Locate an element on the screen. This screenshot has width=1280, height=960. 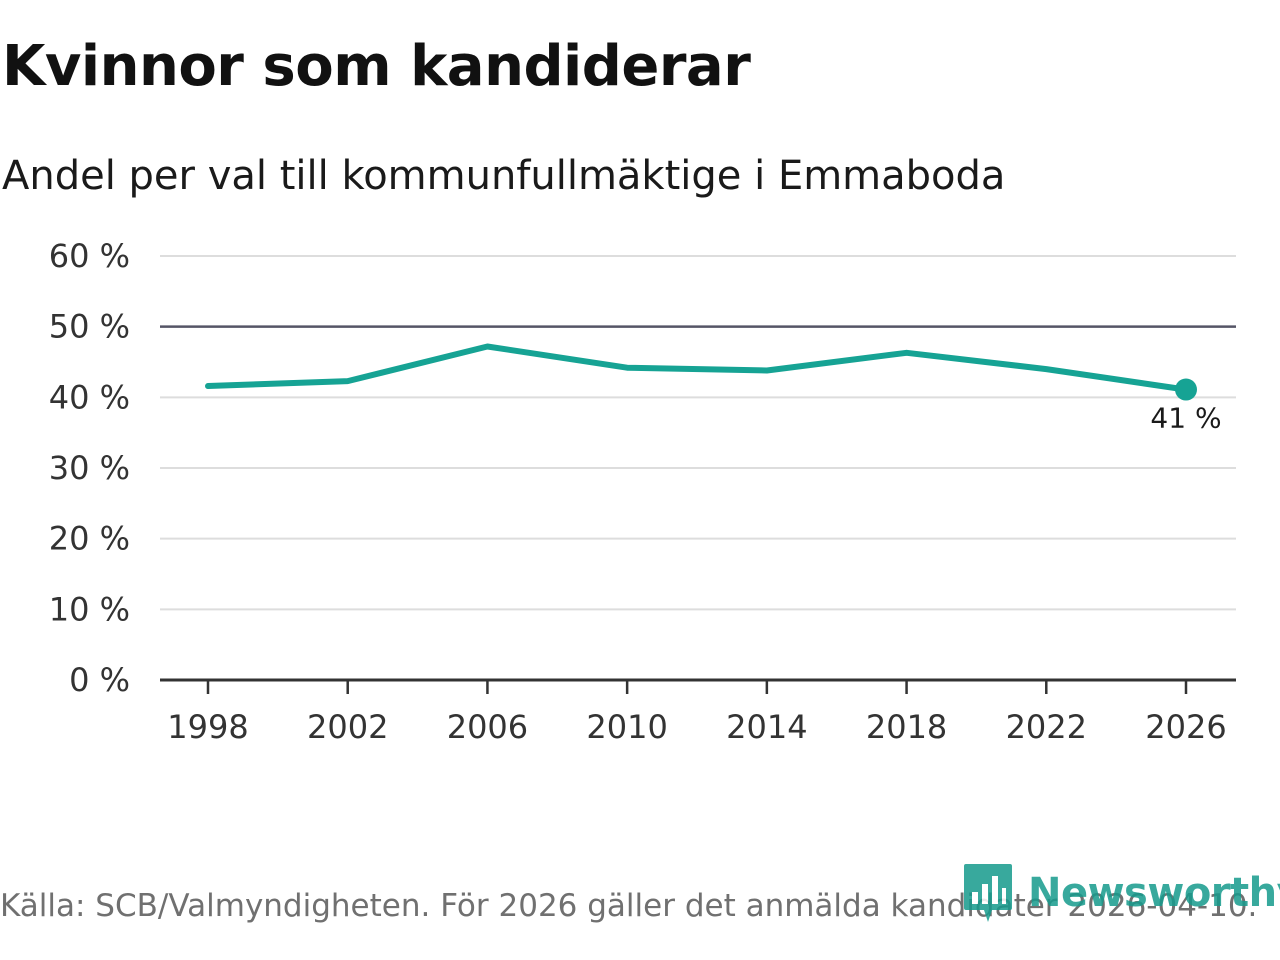
last-point-marker is located at coordinates (1186, 389).